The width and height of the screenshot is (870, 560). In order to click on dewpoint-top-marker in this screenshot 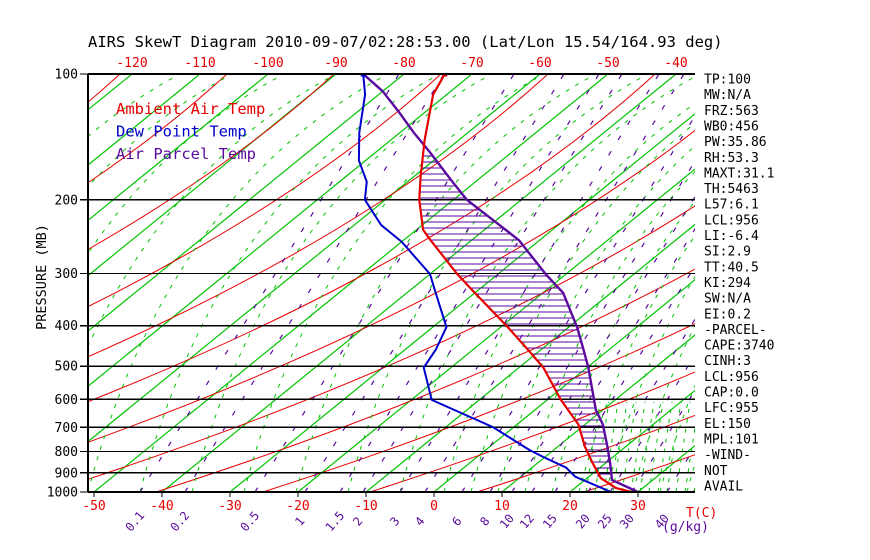, I will do `click(363, 75)`.